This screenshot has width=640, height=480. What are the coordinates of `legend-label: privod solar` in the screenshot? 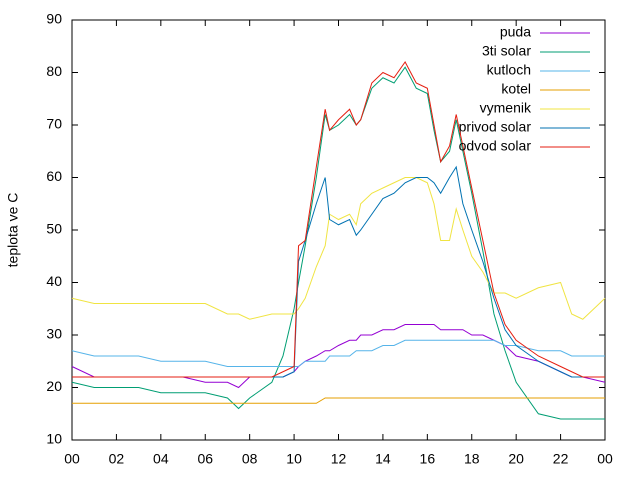 It's located at (495, 127).